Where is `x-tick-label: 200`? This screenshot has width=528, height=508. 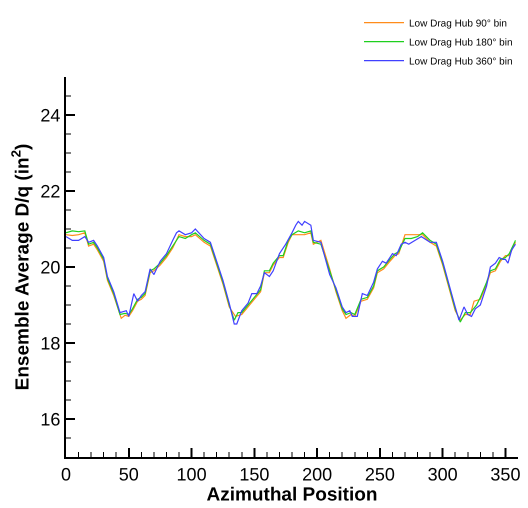 x-tick-label: 200 is located at coordinates (317, 474).